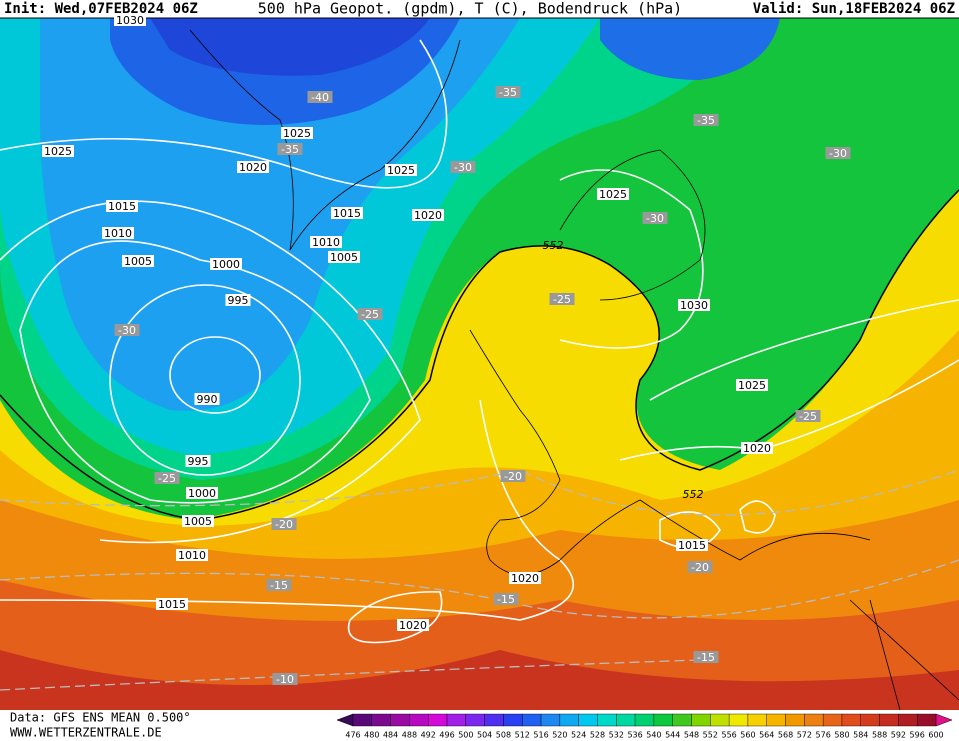 This screenshot has height=741, width=959. I want to click on colorbar-label: 568, so click(785, 735).